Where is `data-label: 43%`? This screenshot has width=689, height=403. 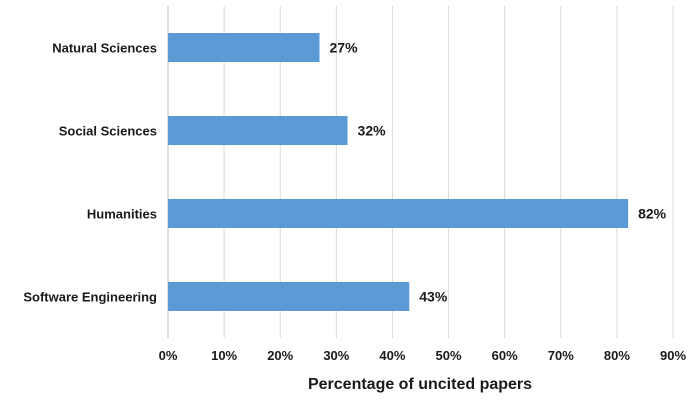
data-label: 43% is located at coordinates (433, 297).